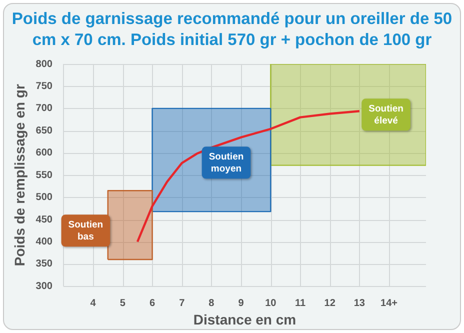  Describe the element at coordinates (241, 303) in the screenshot. I see `x-tick-label: 9` at that location.